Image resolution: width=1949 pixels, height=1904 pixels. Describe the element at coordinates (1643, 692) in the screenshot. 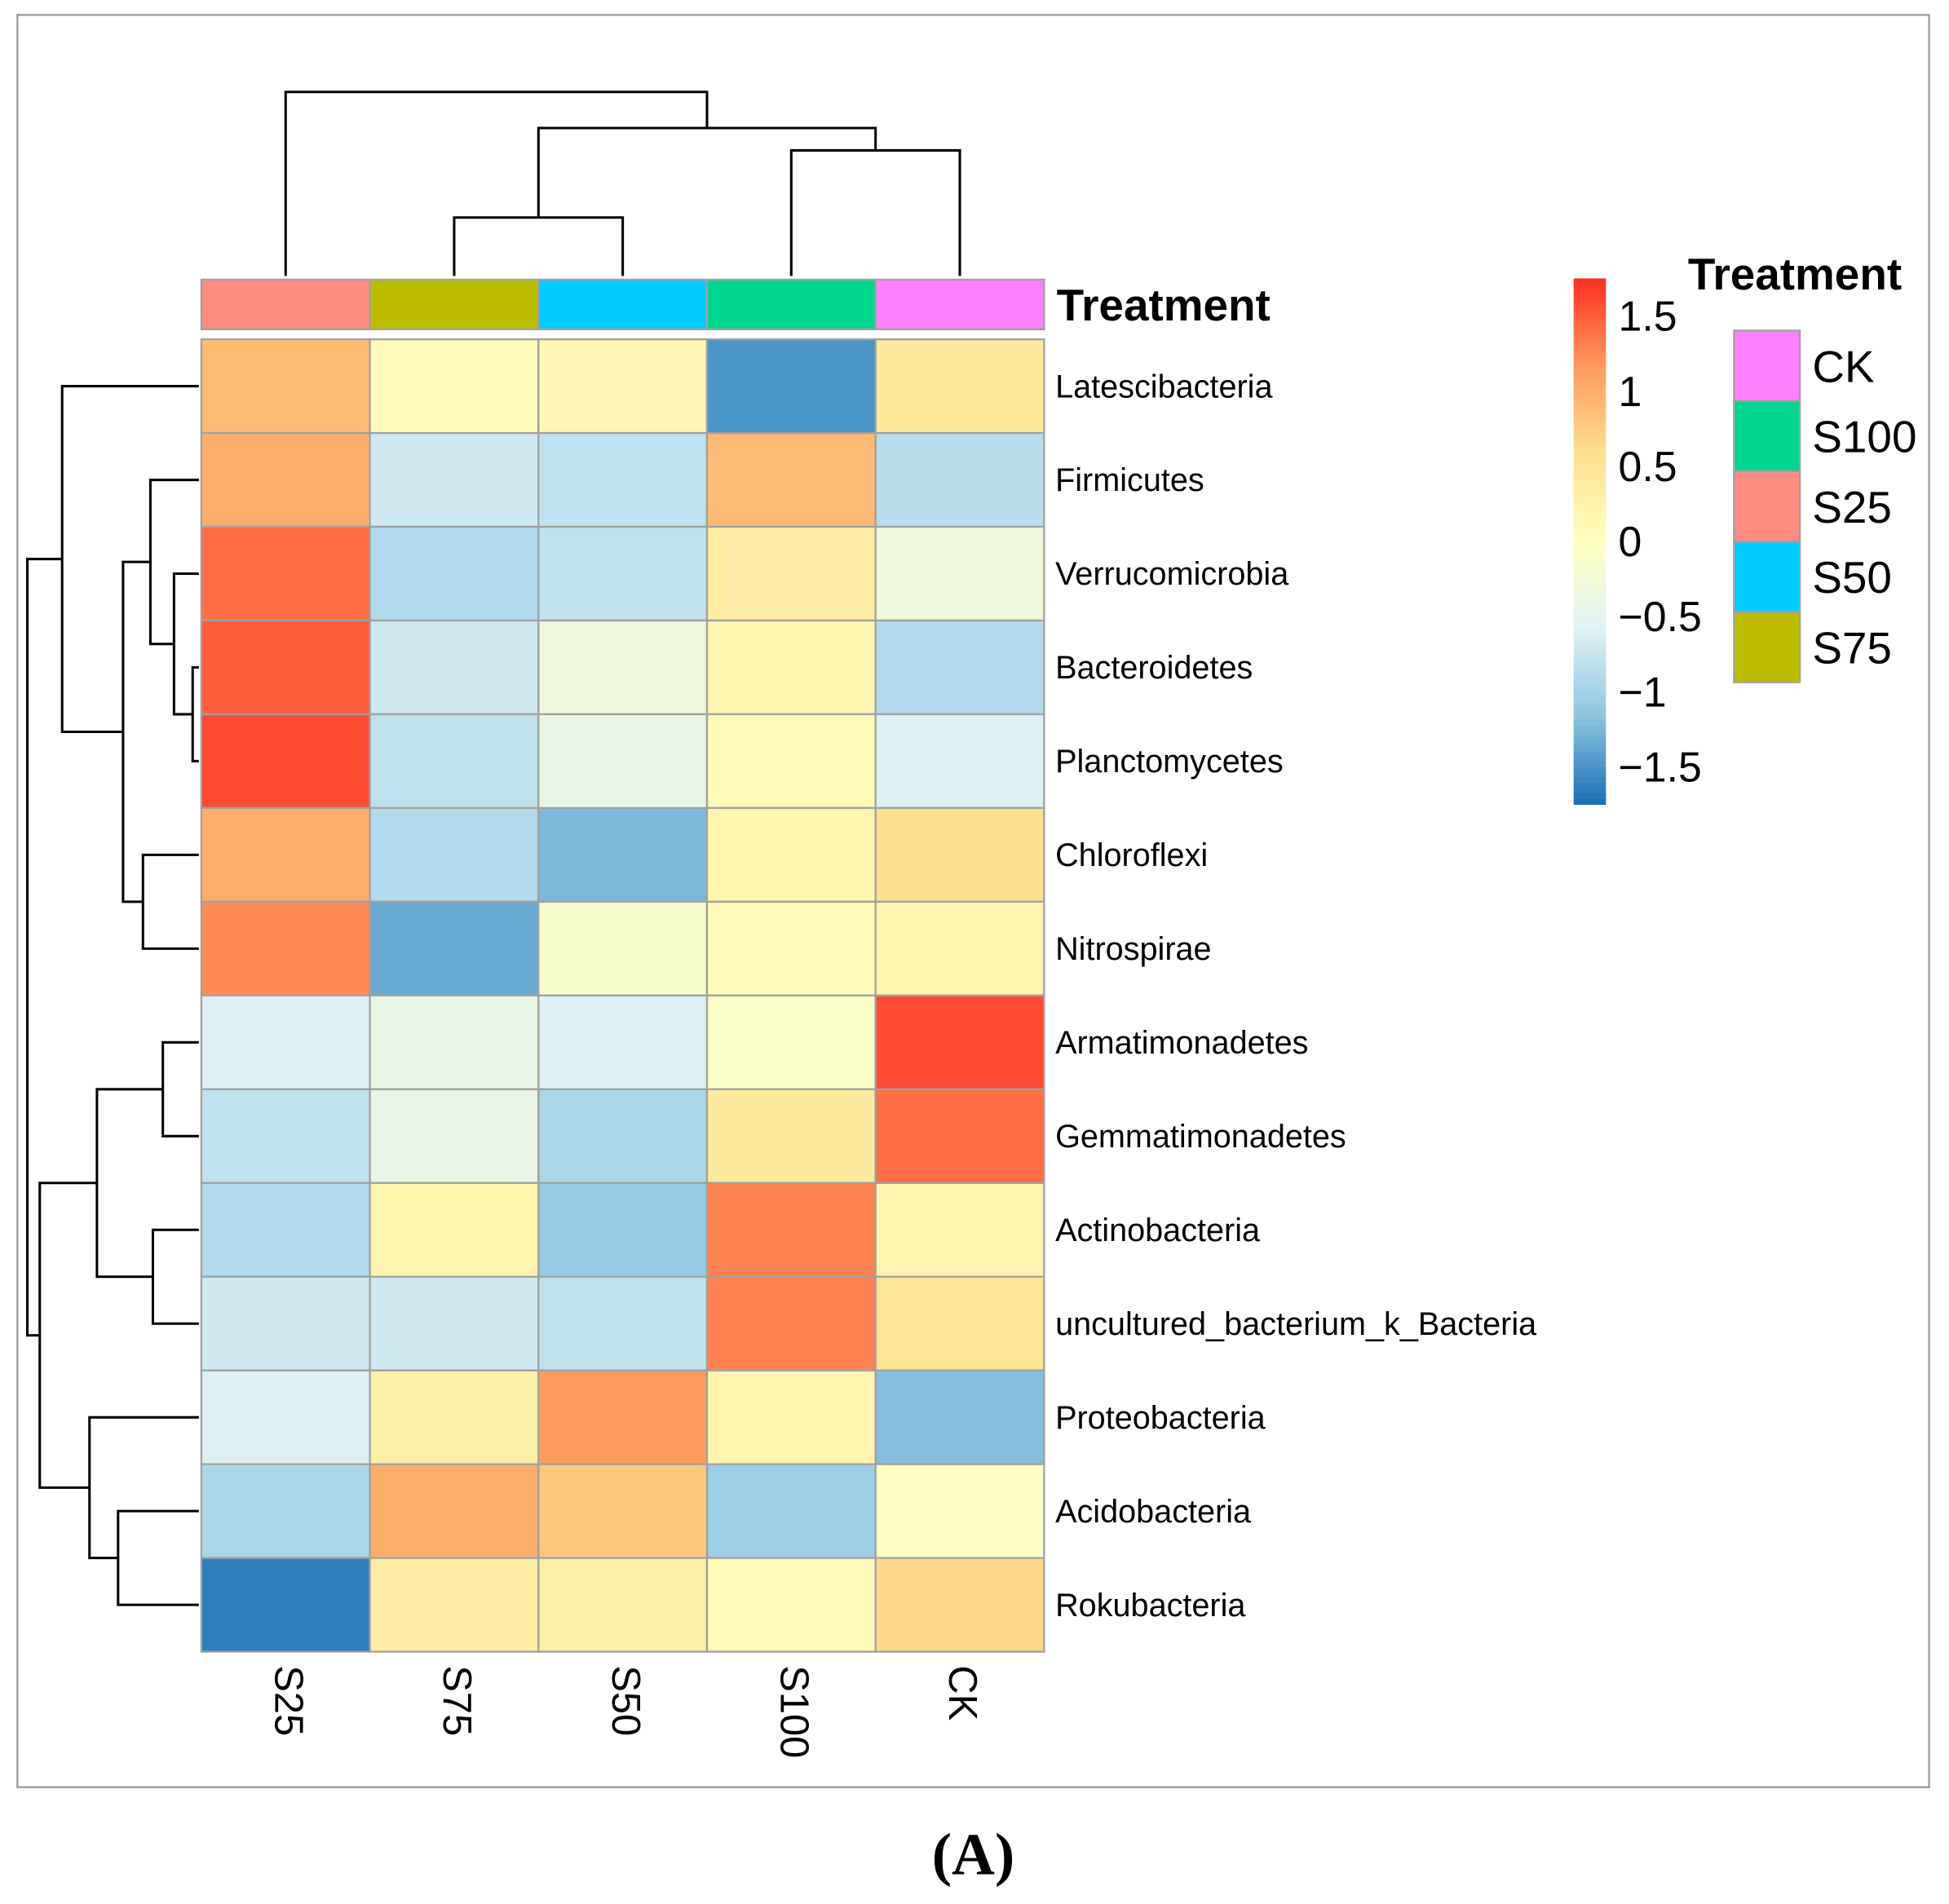

I see `colorbar-tick-label: −1` at that location.